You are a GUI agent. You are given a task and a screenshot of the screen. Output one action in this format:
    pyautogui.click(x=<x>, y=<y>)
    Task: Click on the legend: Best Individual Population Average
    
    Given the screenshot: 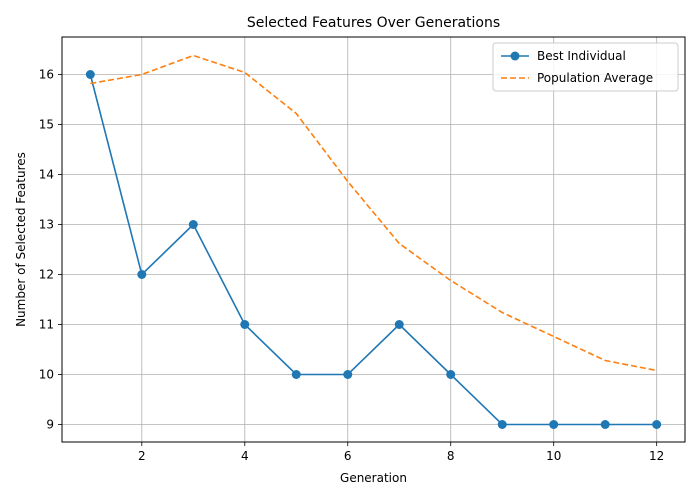 What is the action you would take?
    pyautogui.click(x=585, y=67)
    